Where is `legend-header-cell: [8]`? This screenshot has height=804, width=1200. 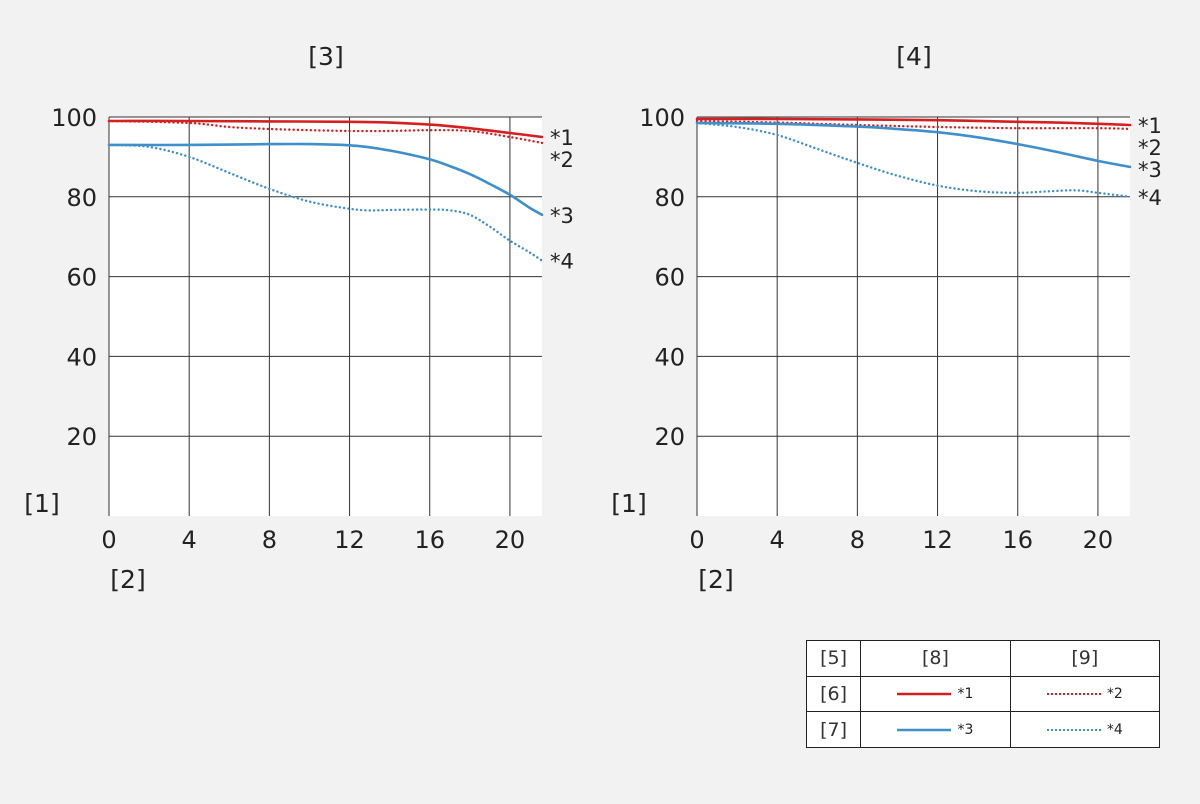
legend-header-cell: [8] is located at coordinates (935, 658).